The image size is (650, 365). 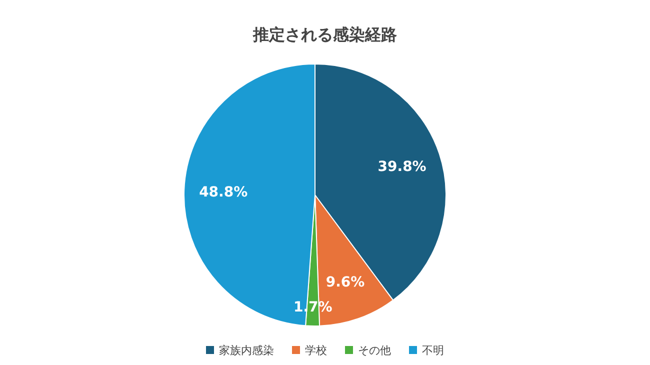 I want to click on data-label: 1.7%, so click(x=312, y=307).